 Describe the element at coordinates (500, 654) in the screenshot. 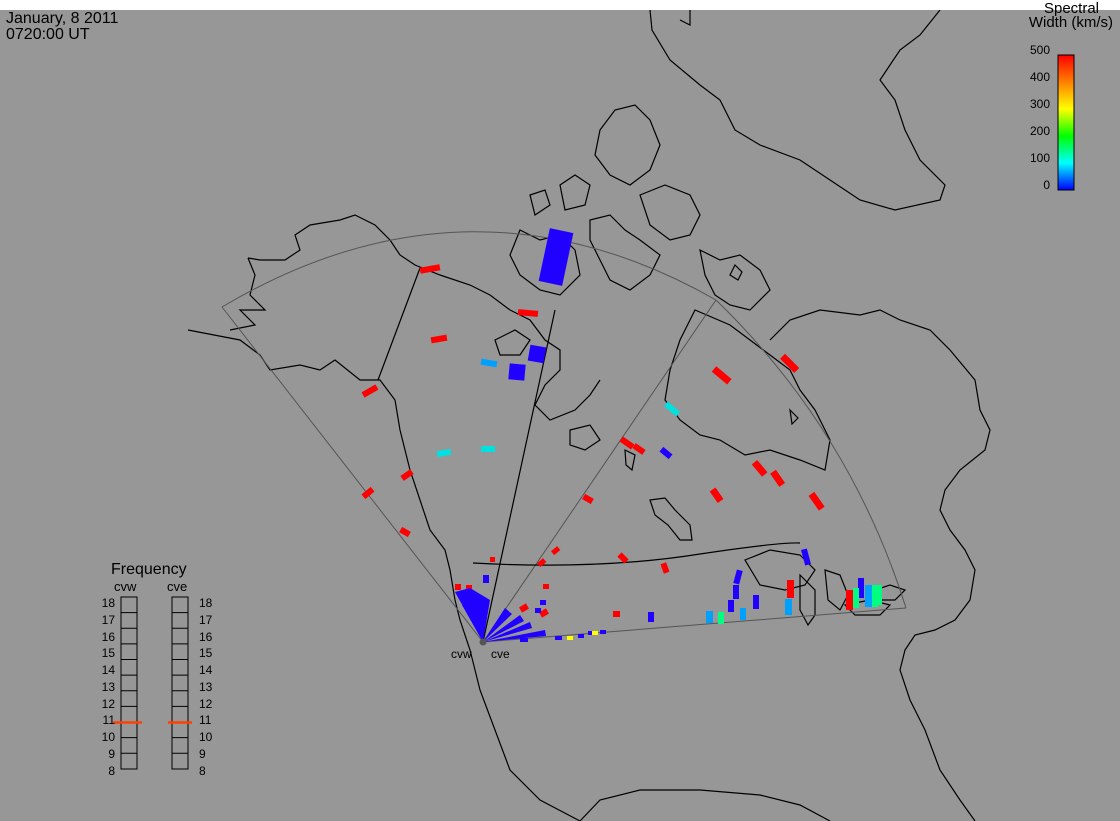

I see `radar-label-cve: cve` at that location.